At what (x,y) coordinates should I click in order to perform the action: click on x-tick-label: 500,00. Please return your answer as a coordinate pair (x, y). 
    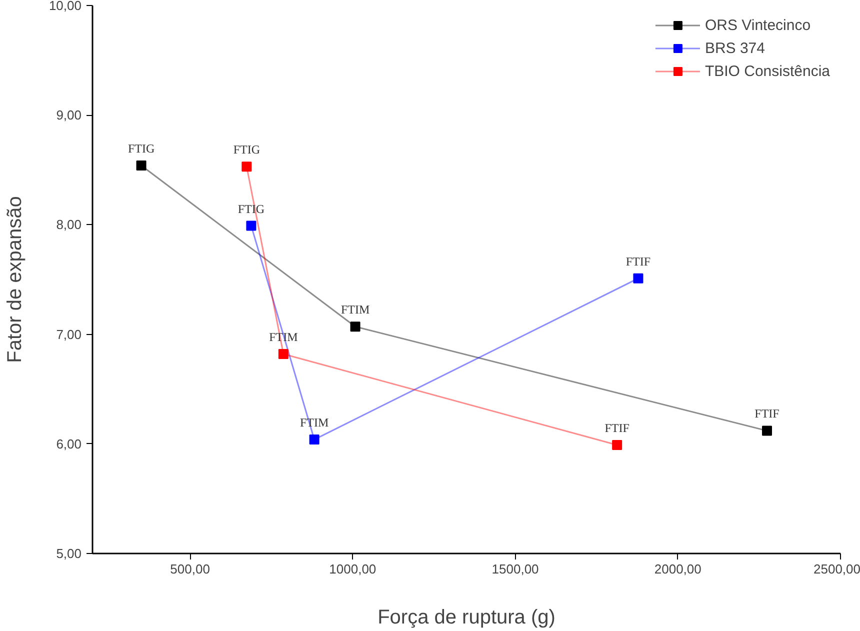
    Looking at the image, I should click on (190, 569).